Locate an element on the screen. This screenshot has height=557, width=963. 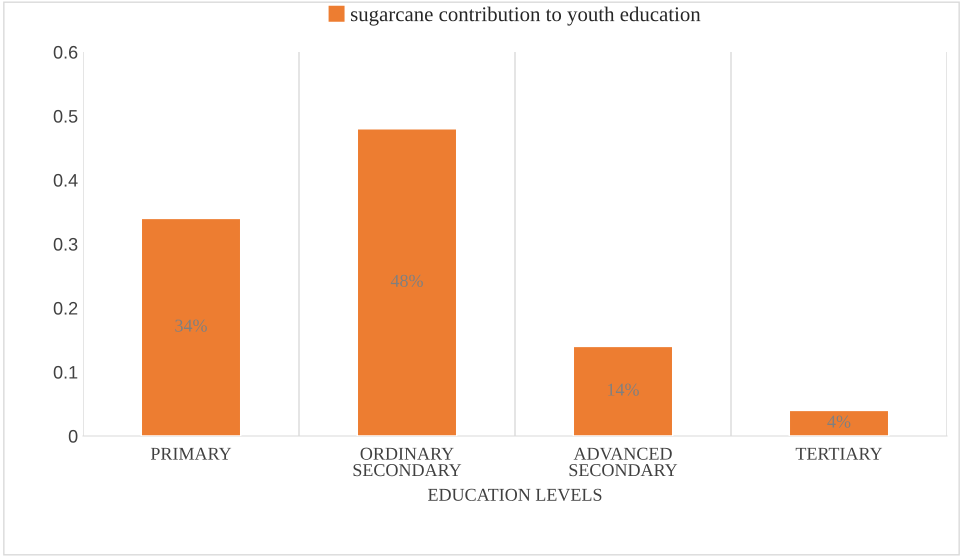
y-tick-label: 0 is located at coordinates (73, 436).